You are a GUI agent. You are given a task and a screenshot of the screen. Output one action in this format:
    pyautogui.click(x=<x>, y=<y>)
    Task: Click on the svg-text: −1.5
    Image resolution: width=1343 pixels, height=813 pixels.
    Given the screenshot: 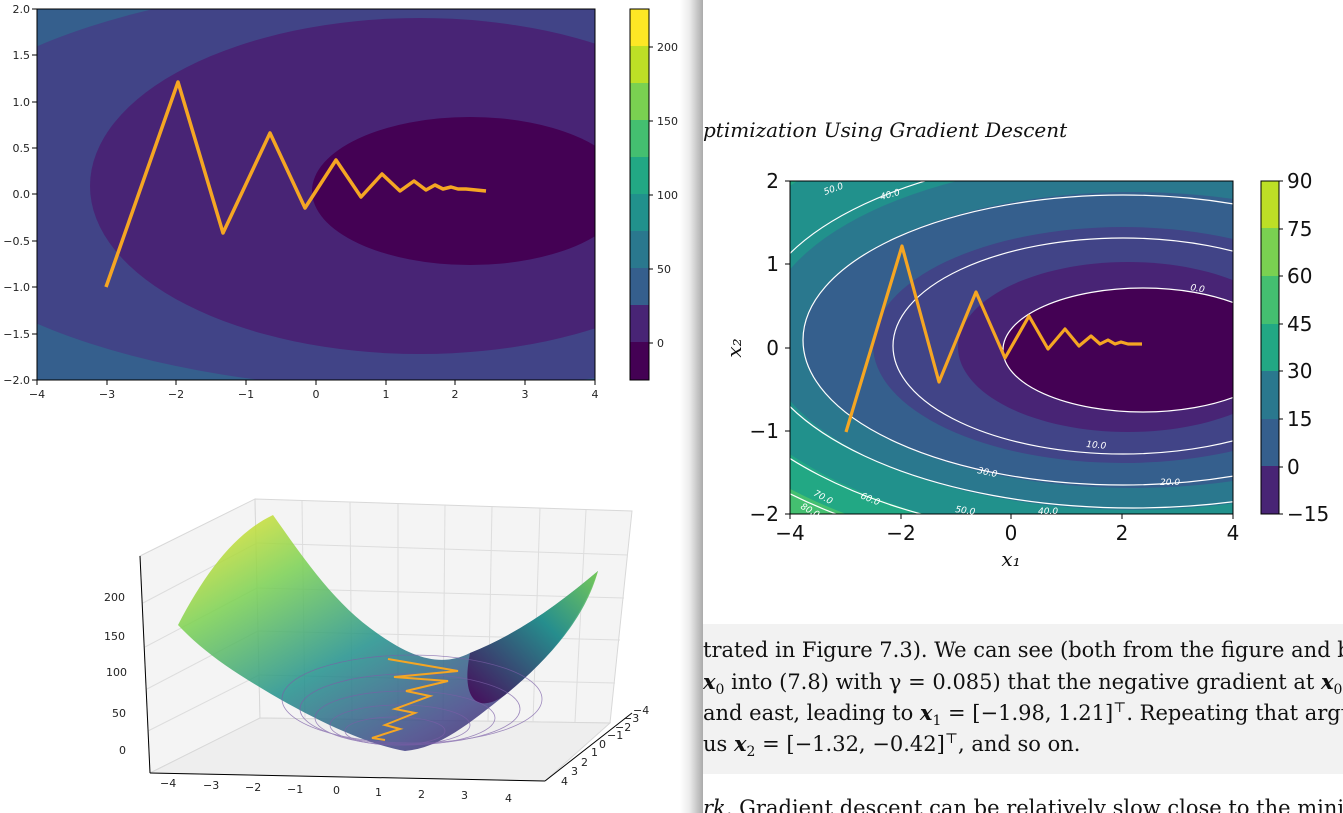 What is the action you would take?
    pyautogui.click(x=16, y=334)
    